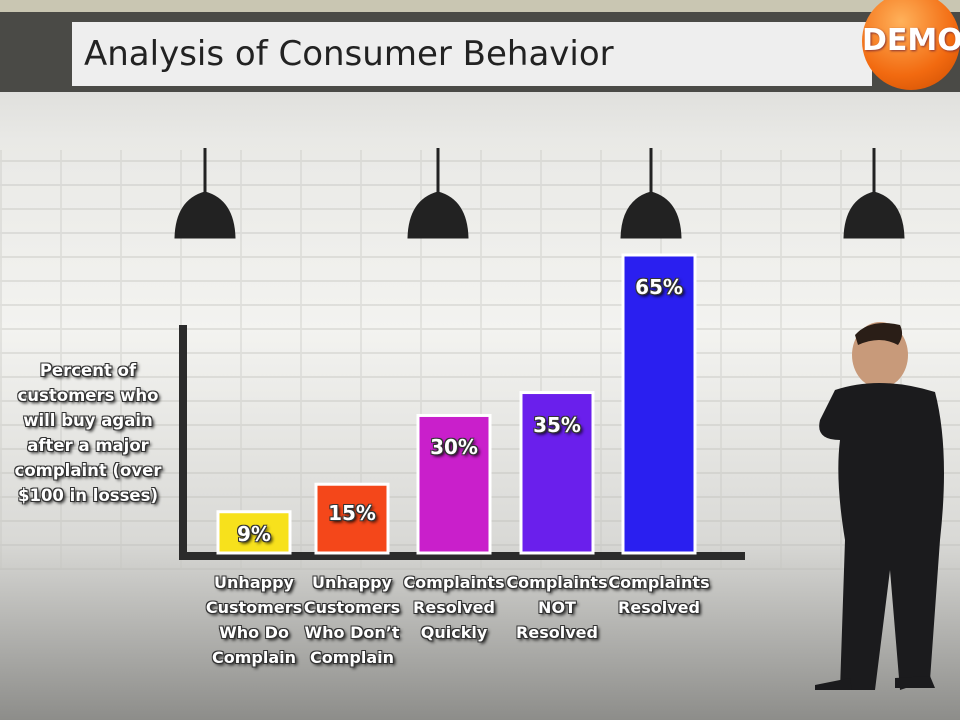 The height and width of the screenshot is (720, 960). Describe the element at coordinates (480, 6) in the screenshot. I see `top-strip` at that location.